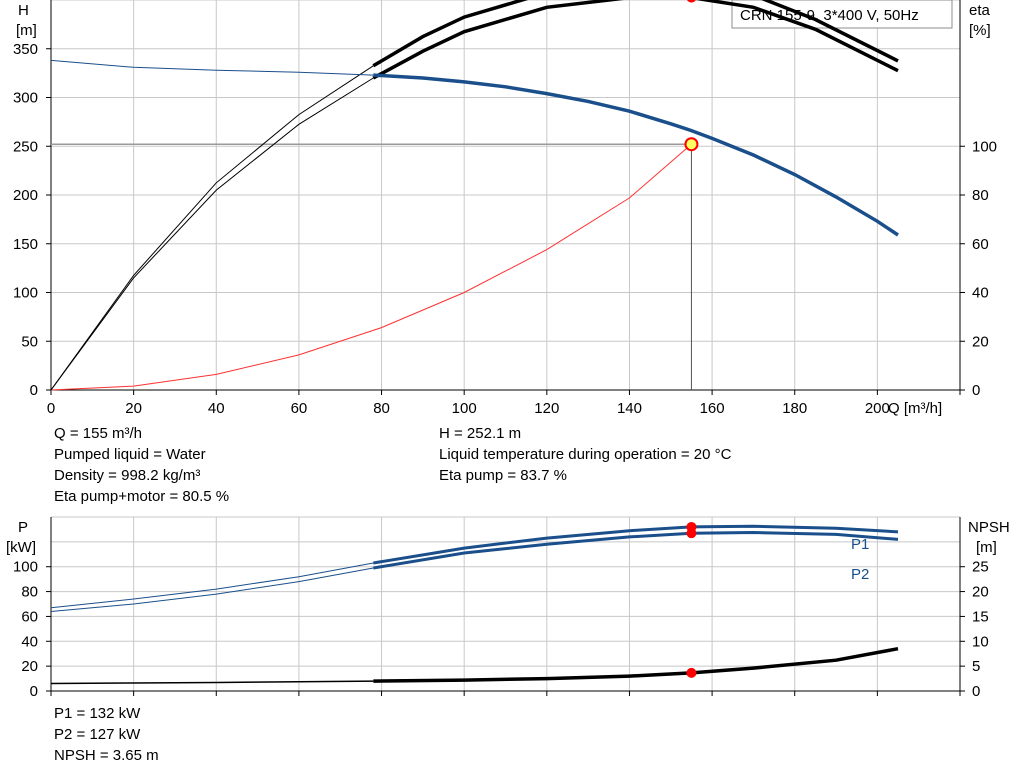 The height and width of the screenshot is (781, 1024). I want to click on y-tick-label: 150, so click(25, 244).